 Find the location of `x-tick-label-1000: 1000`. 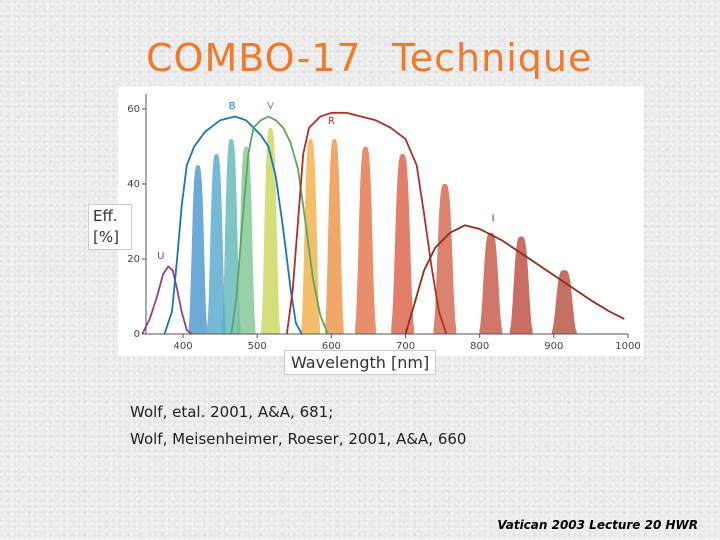

x-tick-label-1000: 1000 is located at coordinates (627, 346).